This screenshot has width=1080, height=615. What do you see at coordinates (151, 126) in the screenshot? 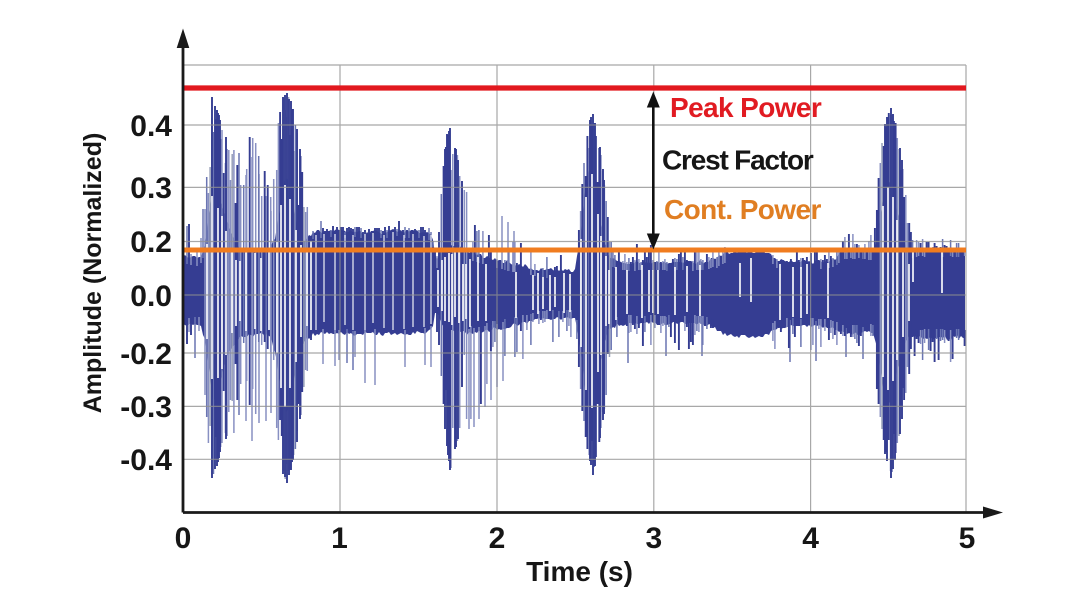
I see `svg-text: 0.4` at bounding box center [151, 126].